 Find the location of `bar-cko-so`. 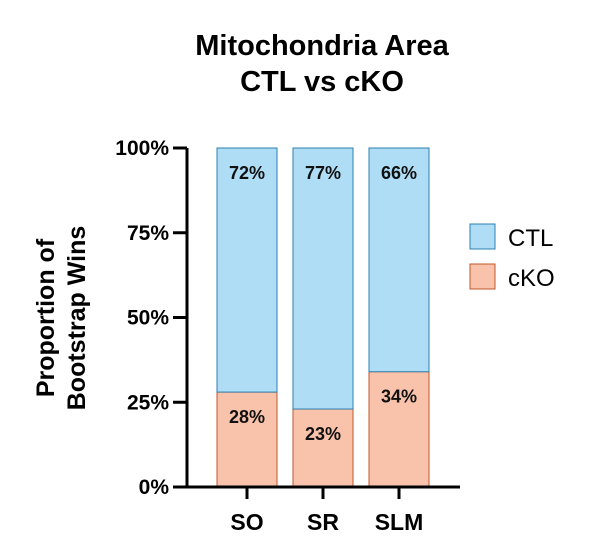

bar-cko-so is located at coordinates (247, 439).